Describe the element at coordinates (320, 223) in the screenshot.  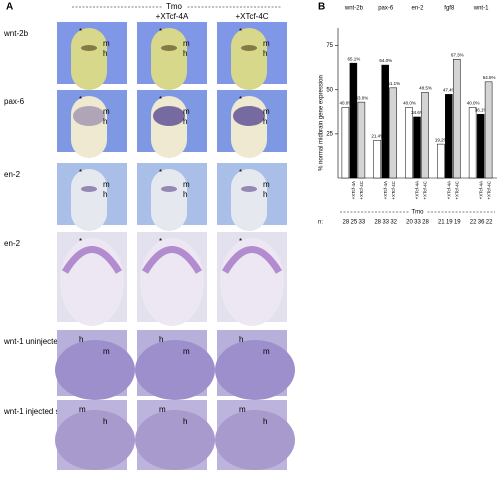
I see `n-label: n:` at that location.